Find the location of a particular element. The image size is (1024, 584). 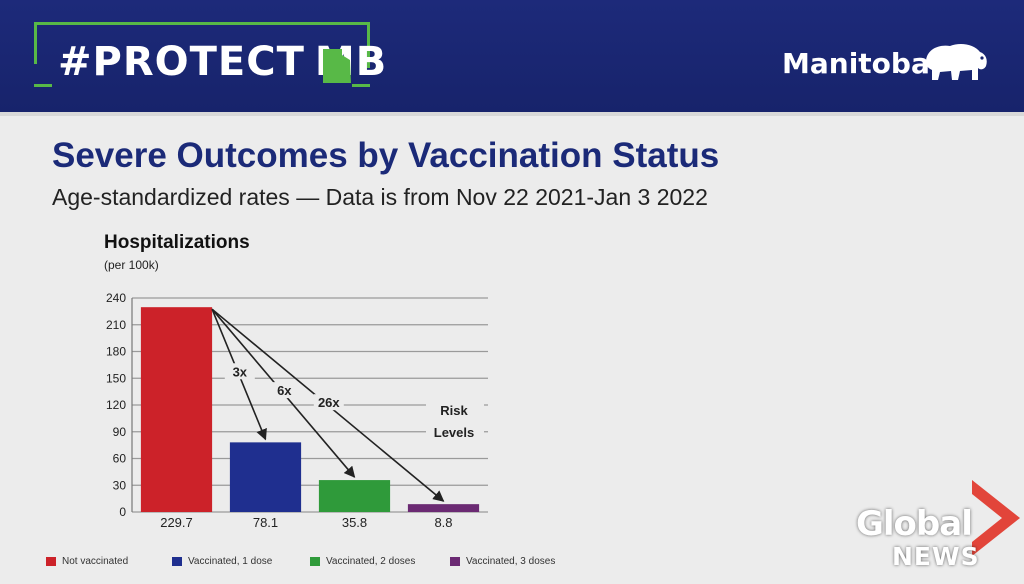

bison-icon is located at coordinates (956, 62).